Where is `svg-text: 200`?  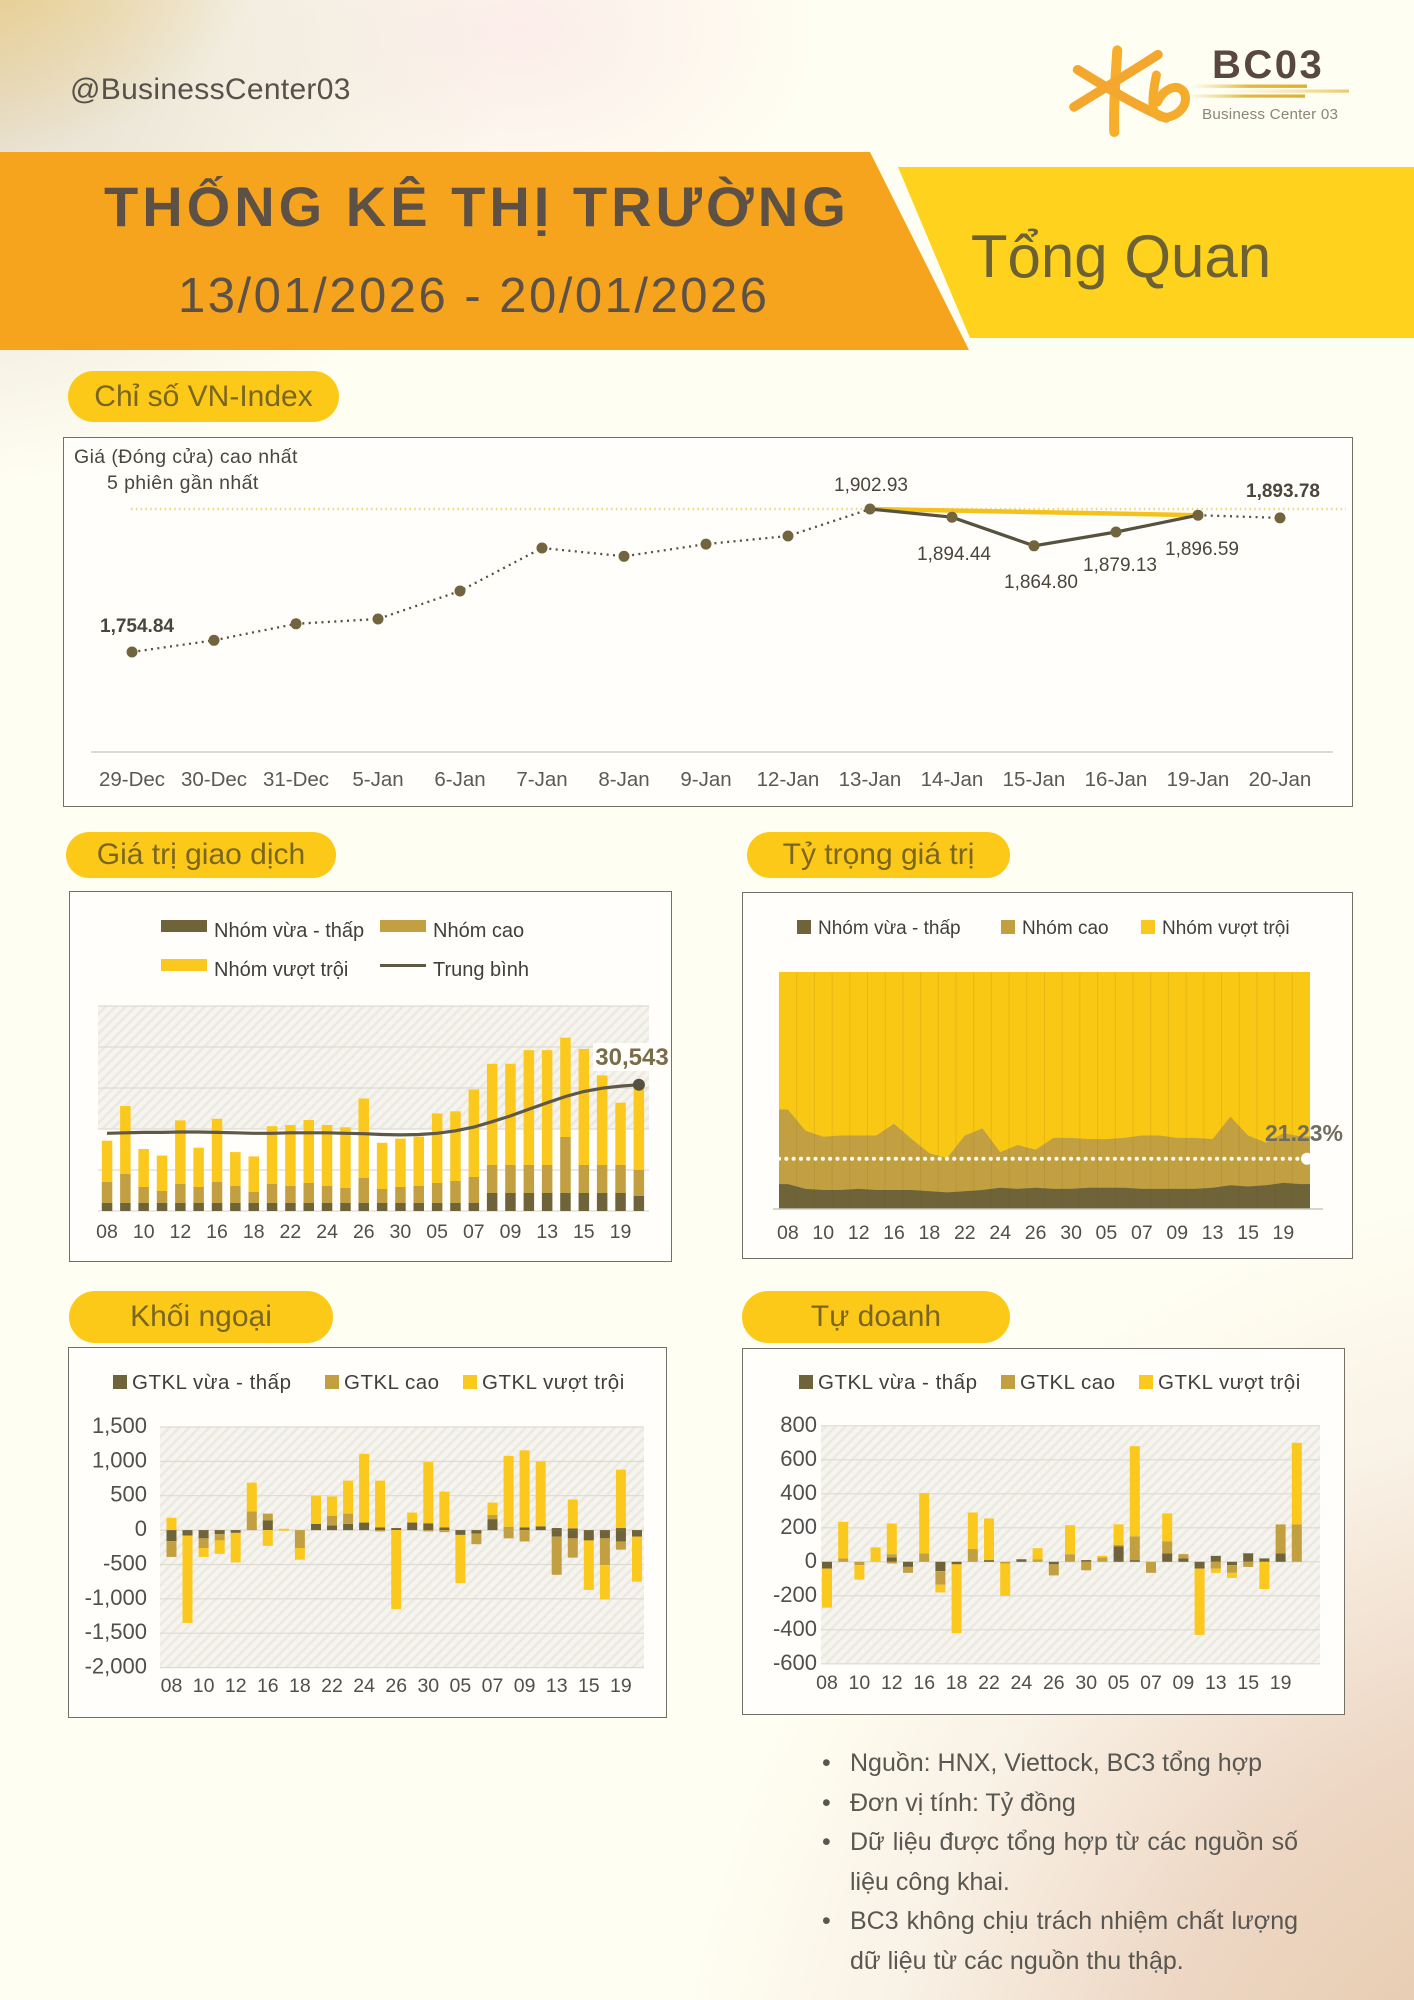 svg-text: 200 is located at coordinates (798, 1526).